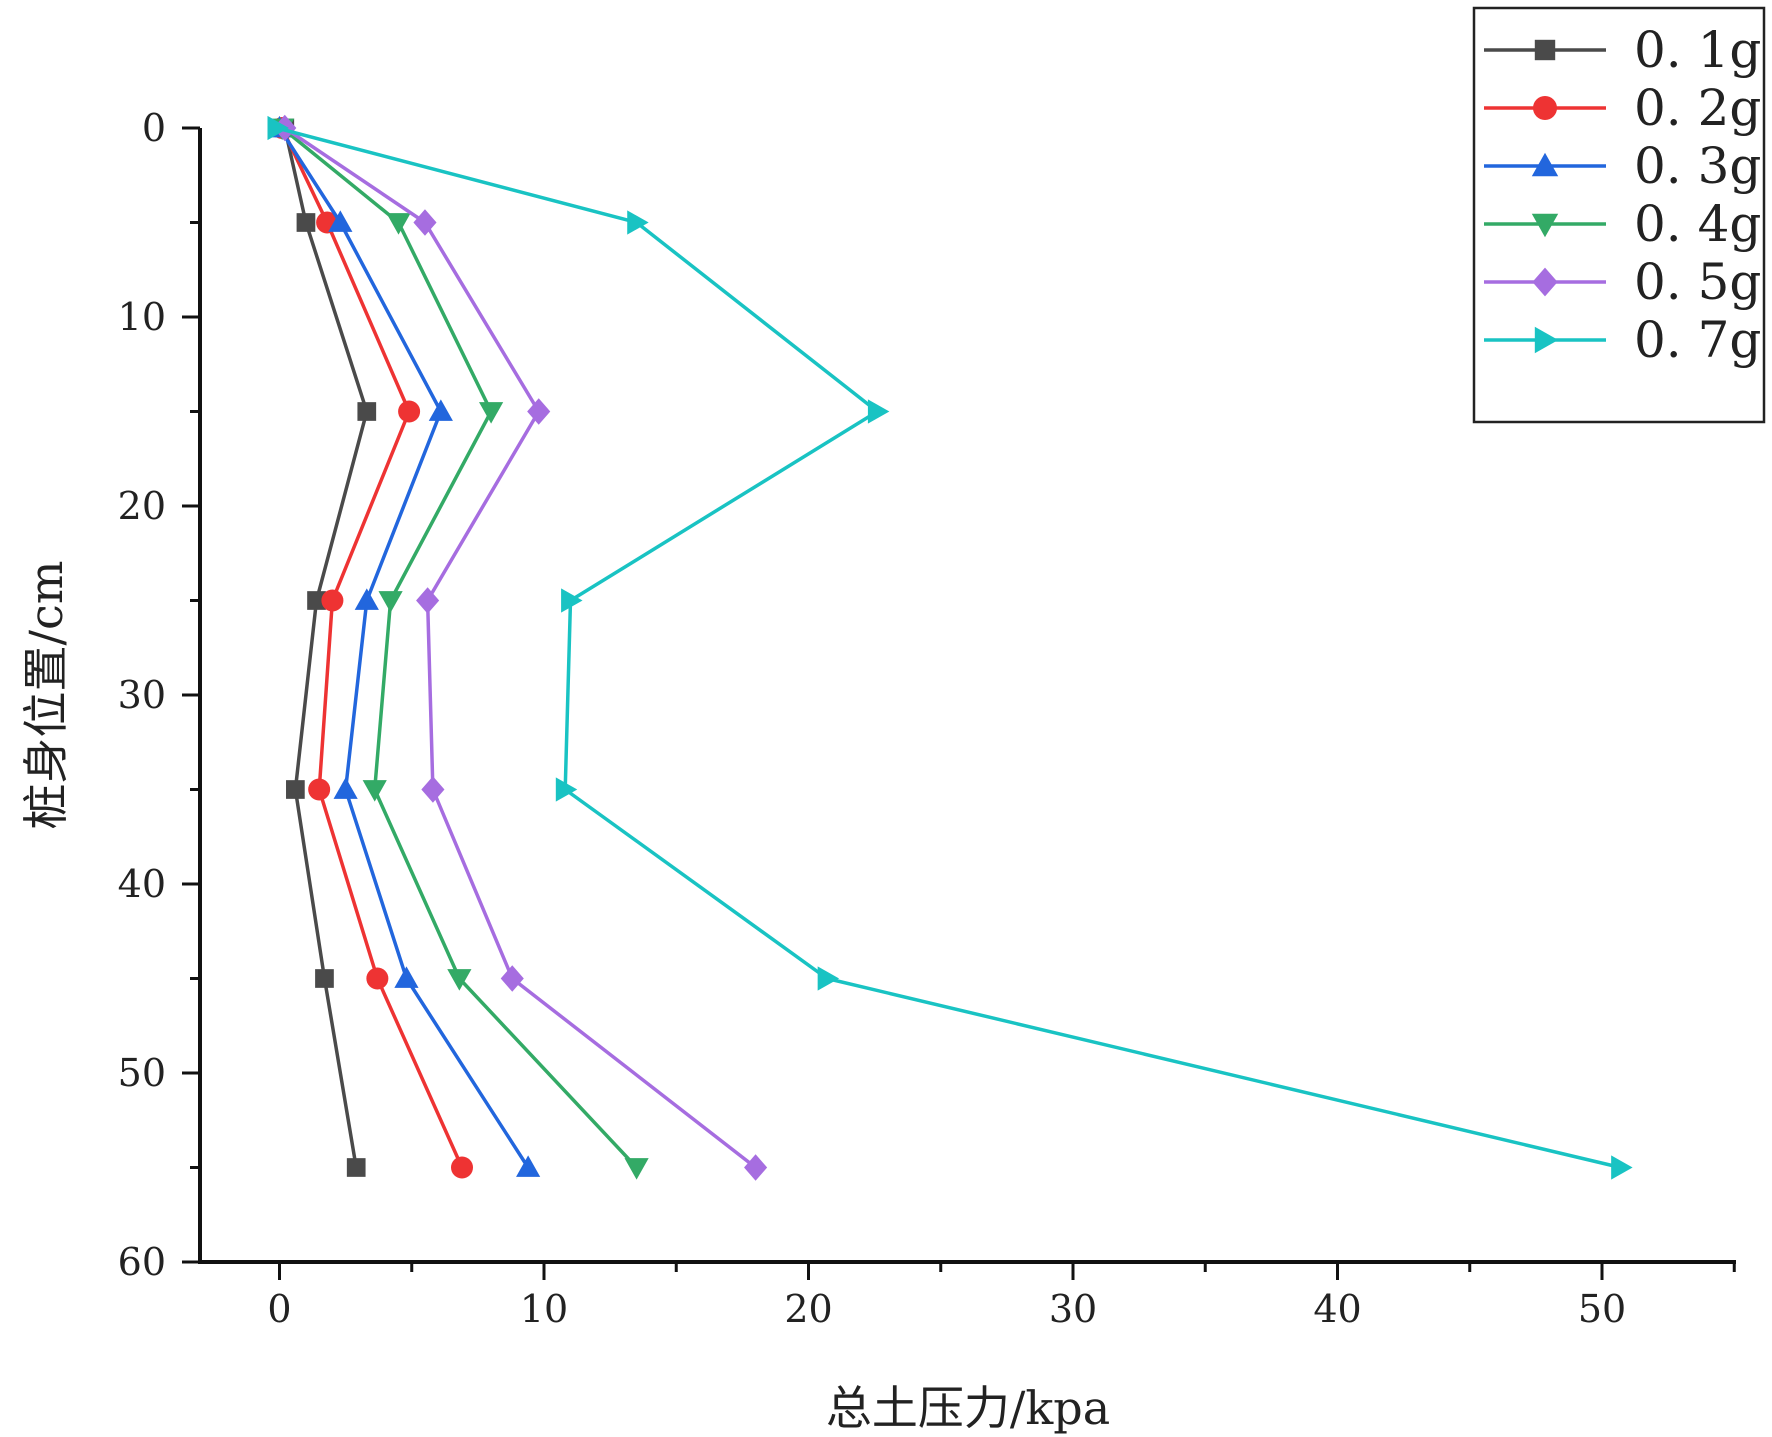 This screenshot has width=1772, height=1437. What do you see at coordinates (154, 128) in the screenshot?
I see `y-tick-label-0: 0` at bounding box center [154, 128].